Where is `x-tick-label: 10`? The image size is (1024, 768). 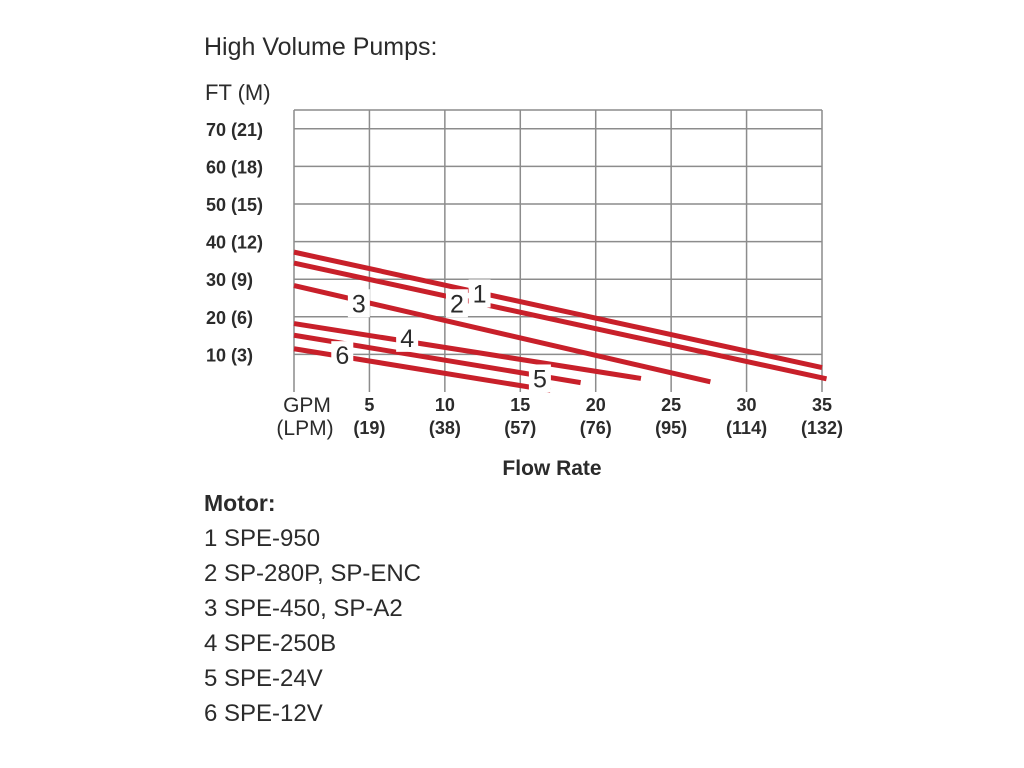 x-tick-label: 10 is located at coordinates (445, 405).